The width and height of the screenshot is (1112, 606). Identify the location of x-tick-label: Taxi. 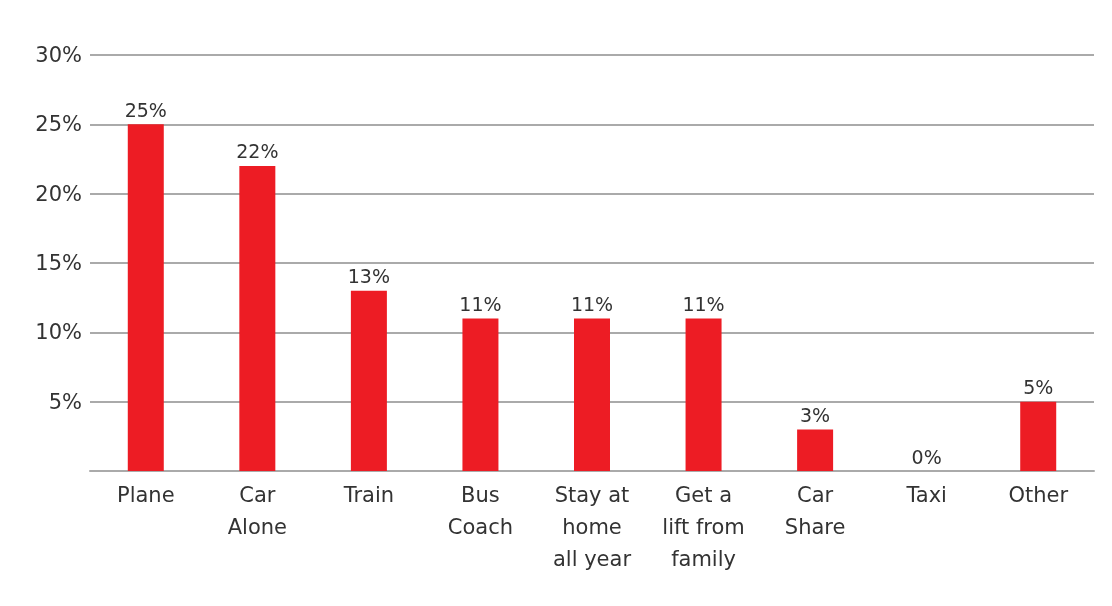
(926, 495).